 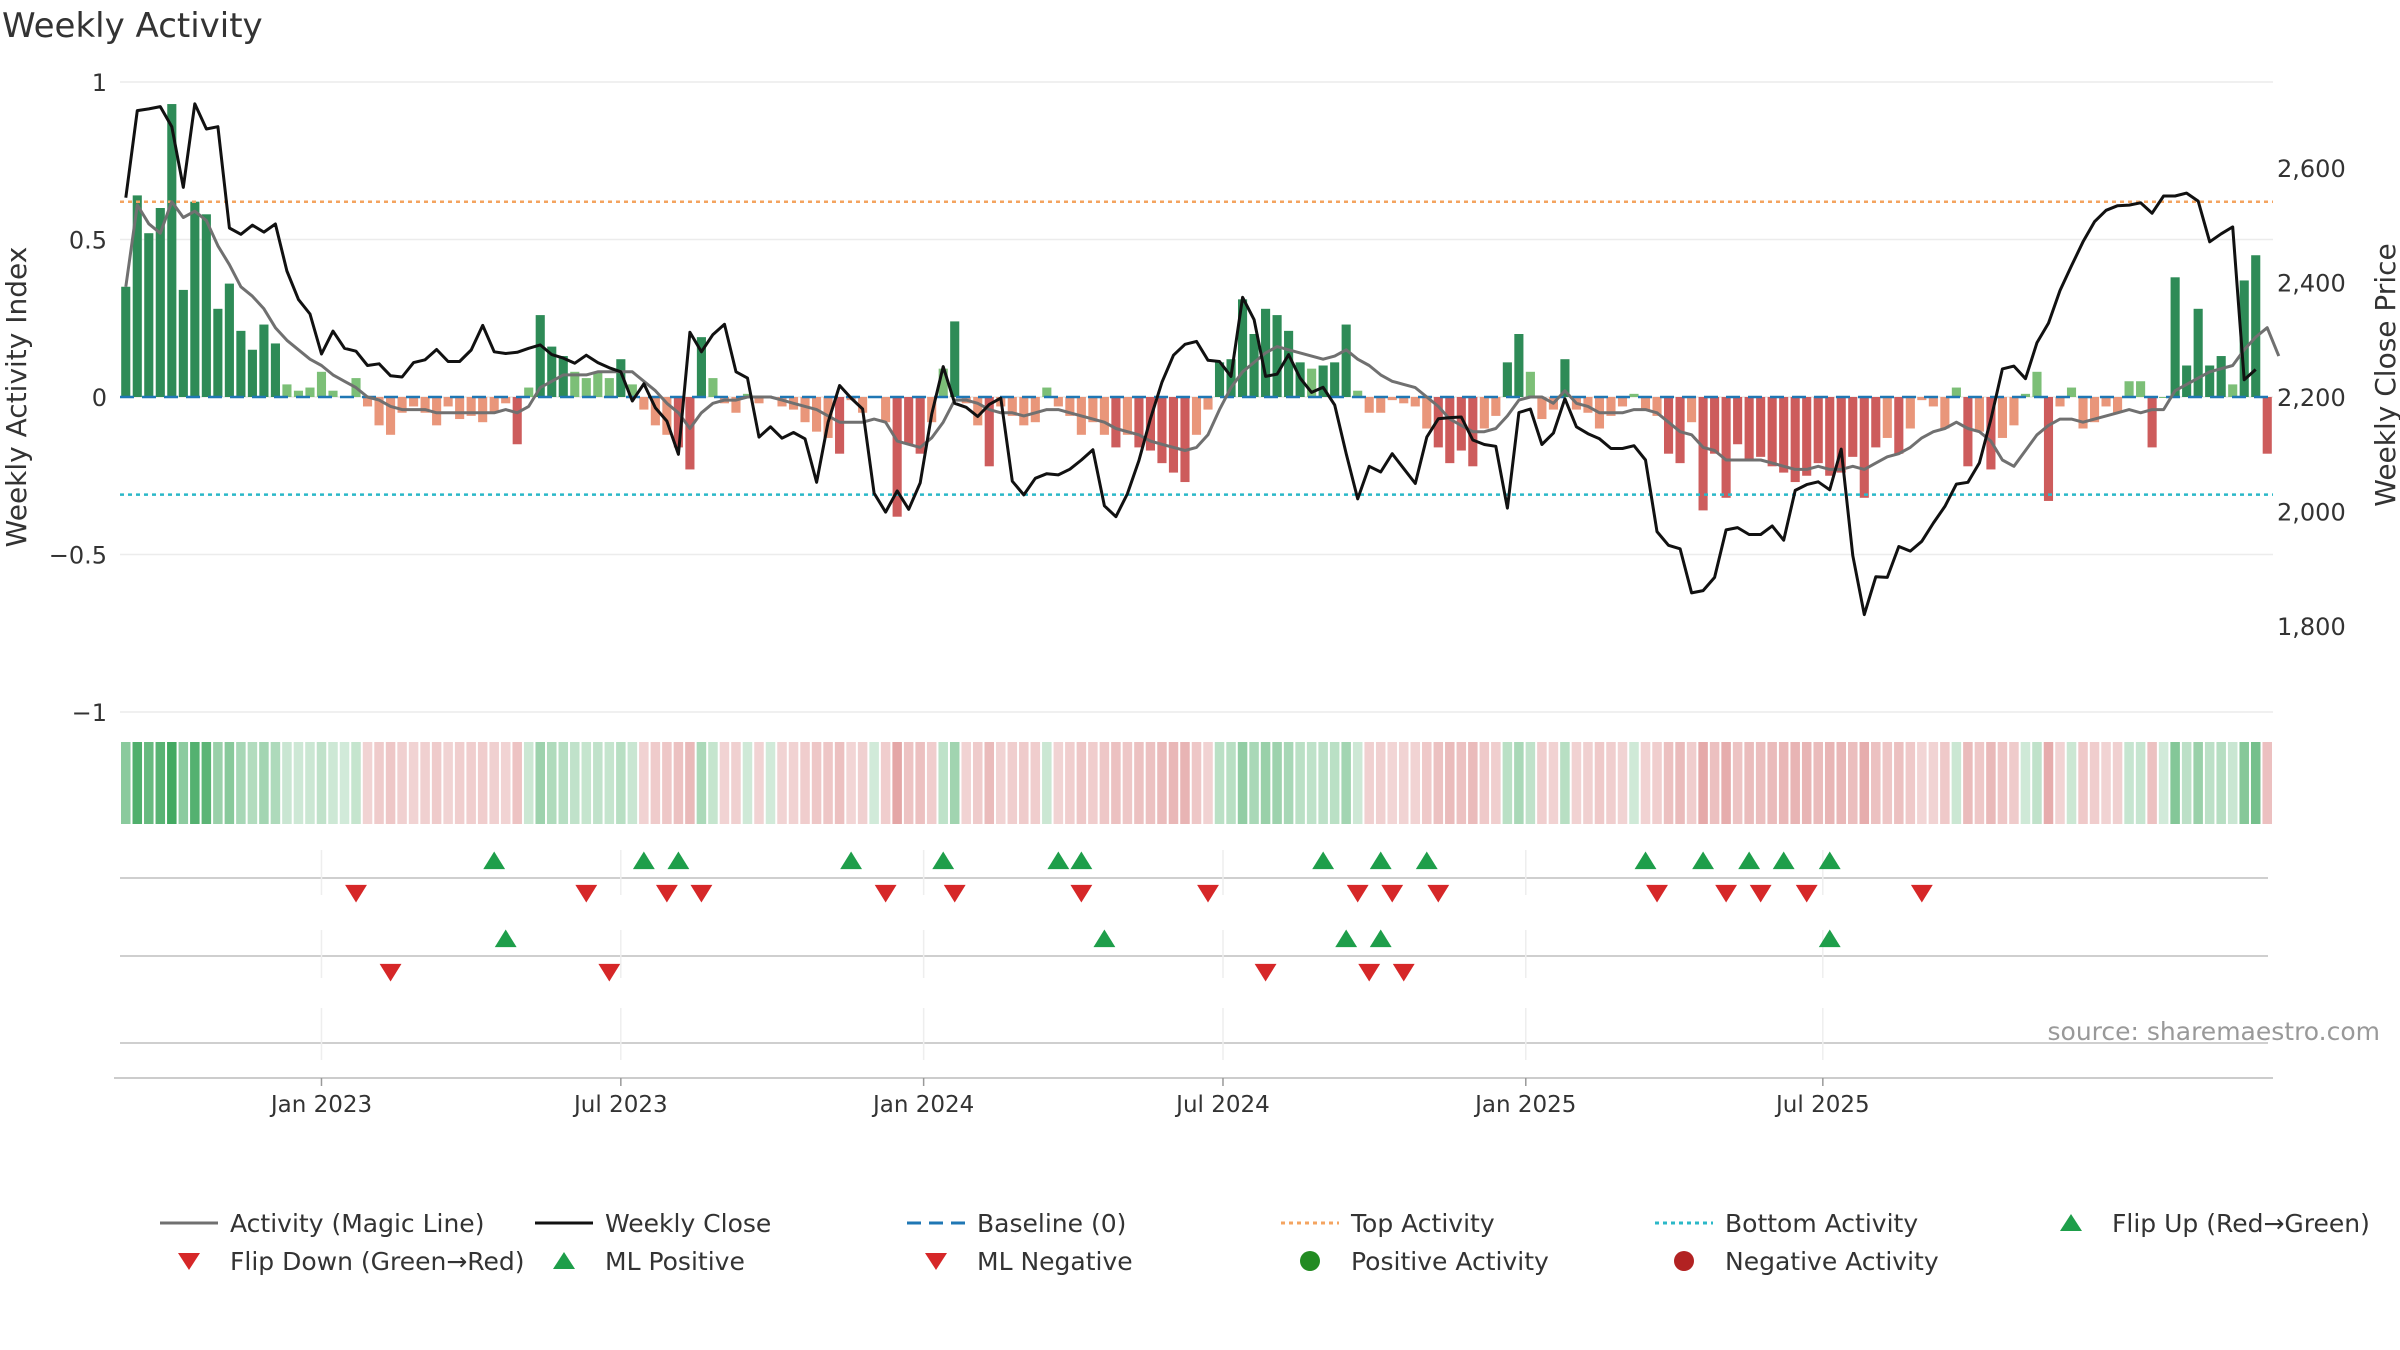 What do you see at coordinates (922, 1105) in the screenshot?
I see `x-tick-label: Jan 2024` at bounding box center [922, 1105].